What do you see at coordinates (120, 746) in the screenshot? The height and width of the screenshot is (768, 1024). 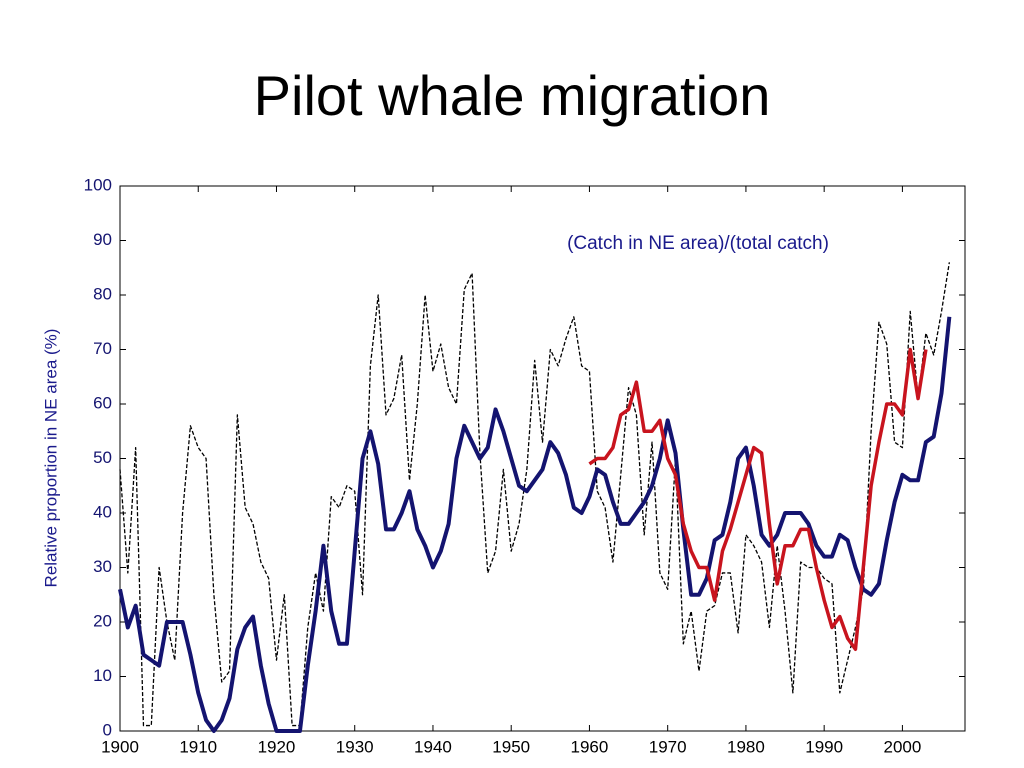 I see `x-tick-label: 1900` at bounding box center [120, 746].